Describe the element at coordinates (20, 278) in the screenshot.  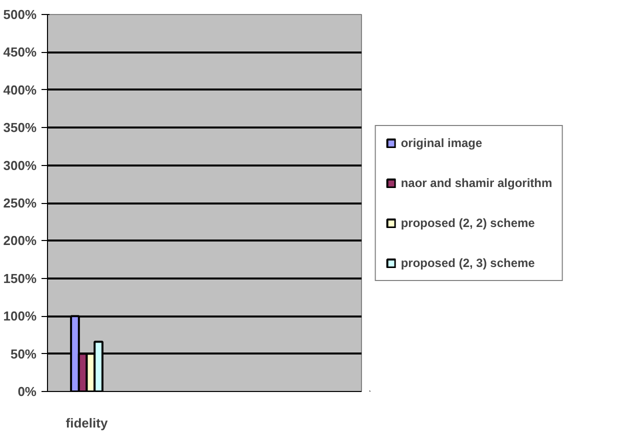
I see `y-tick-label: 150%` at that location.